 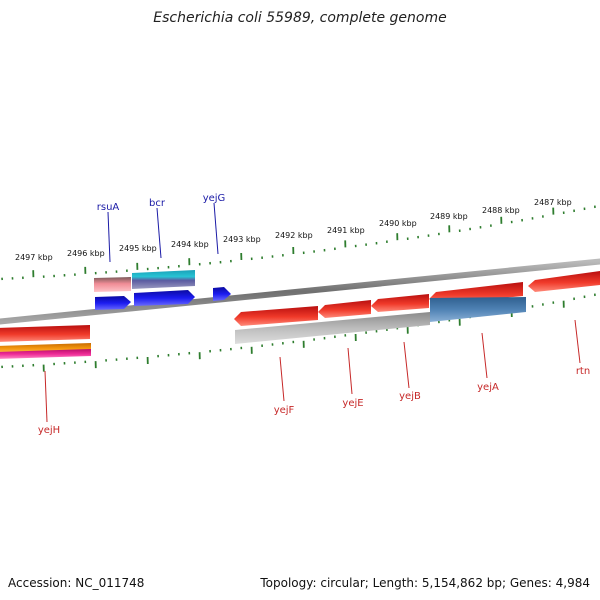 I want to click on genome-backbone, so click(x=300, y=291).